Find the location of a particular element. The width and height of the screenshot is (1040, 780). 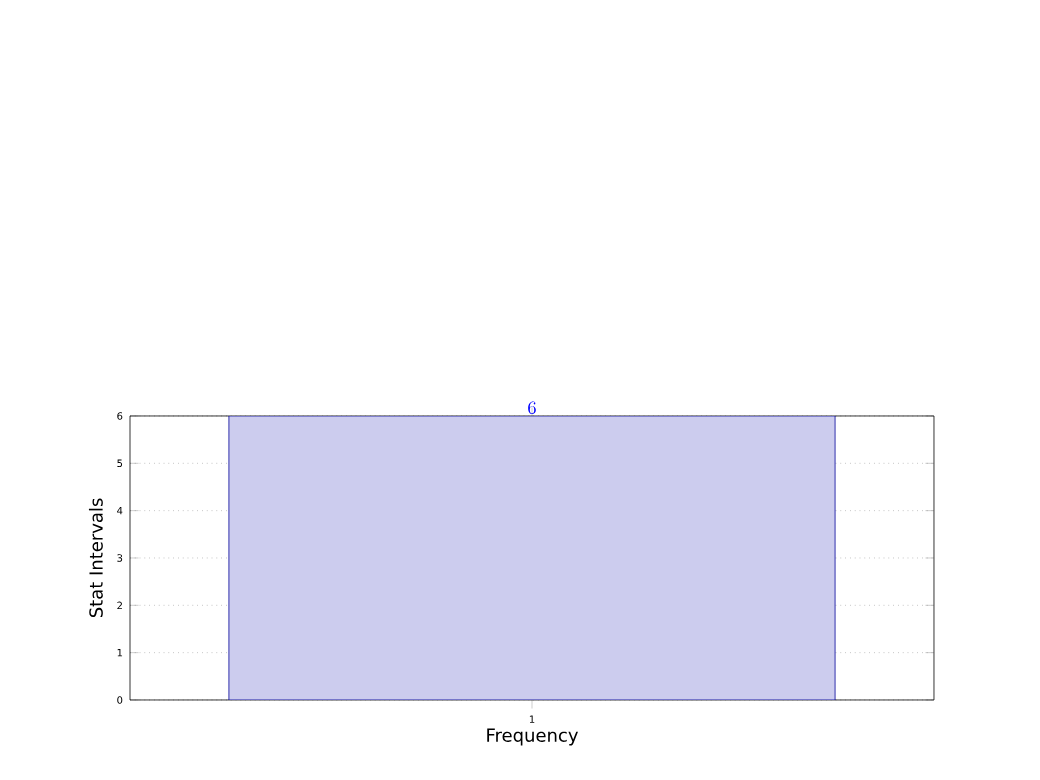

x-axis-title: Frequency is located at coordinates (532, 737).